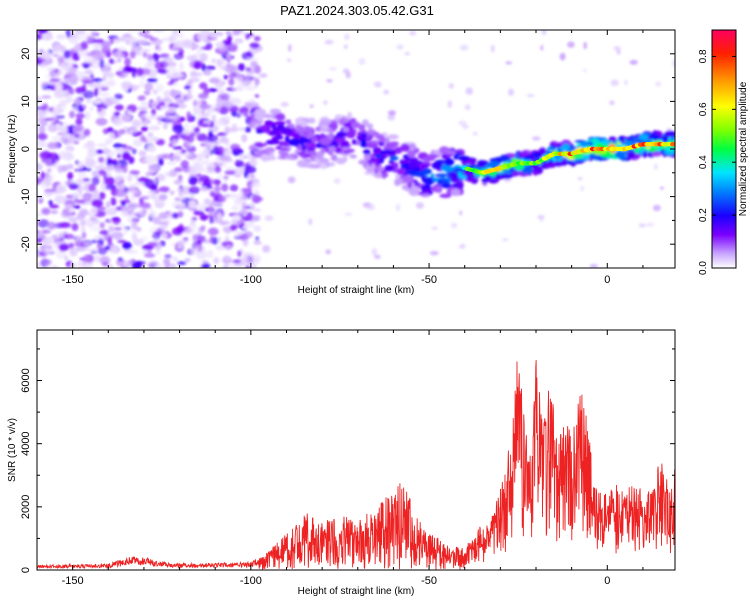  What do you see at coordinates (73, 280) in the screenshot?
I see `x-tick-label: -150` at bounding box center [73, 280].